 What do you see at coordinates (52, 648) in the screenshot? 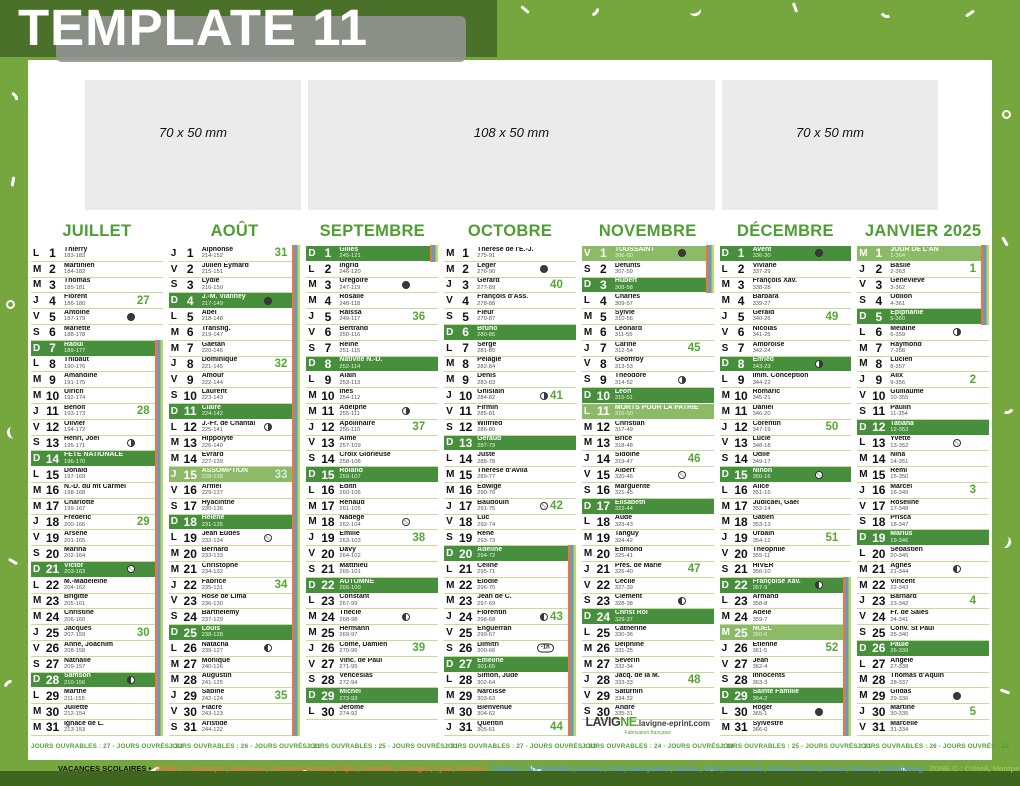
I see `day-number: 26` at bounding box center [52, 648].